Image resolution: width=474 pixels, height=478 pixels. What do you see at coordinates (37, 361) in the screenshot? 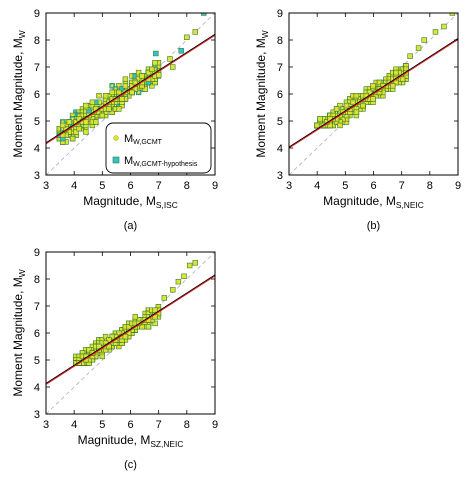
I see `y-tick-label: 5` at bounding box center [37, 361].